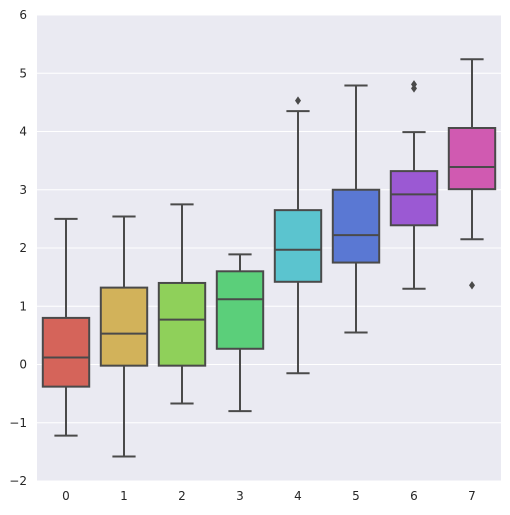  What do you see at coordinates (18, 423) in the screenshot?
I see `y-tick-label: −1` at bounding box center [18, 423].